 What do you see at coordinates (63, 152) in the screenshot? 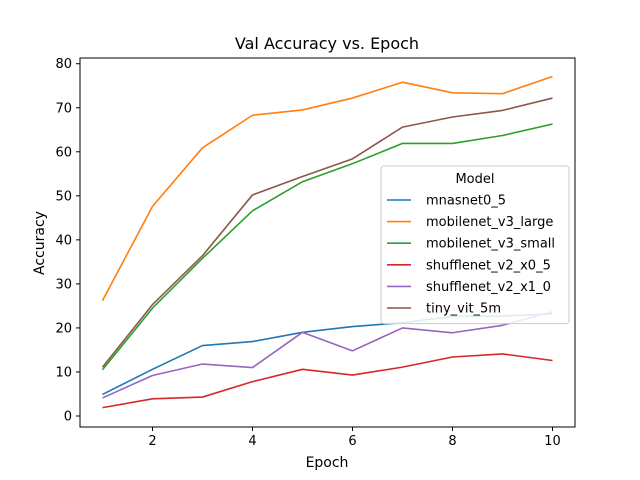
I see `y-tick-label: 60` at bounding box center [63, 152].